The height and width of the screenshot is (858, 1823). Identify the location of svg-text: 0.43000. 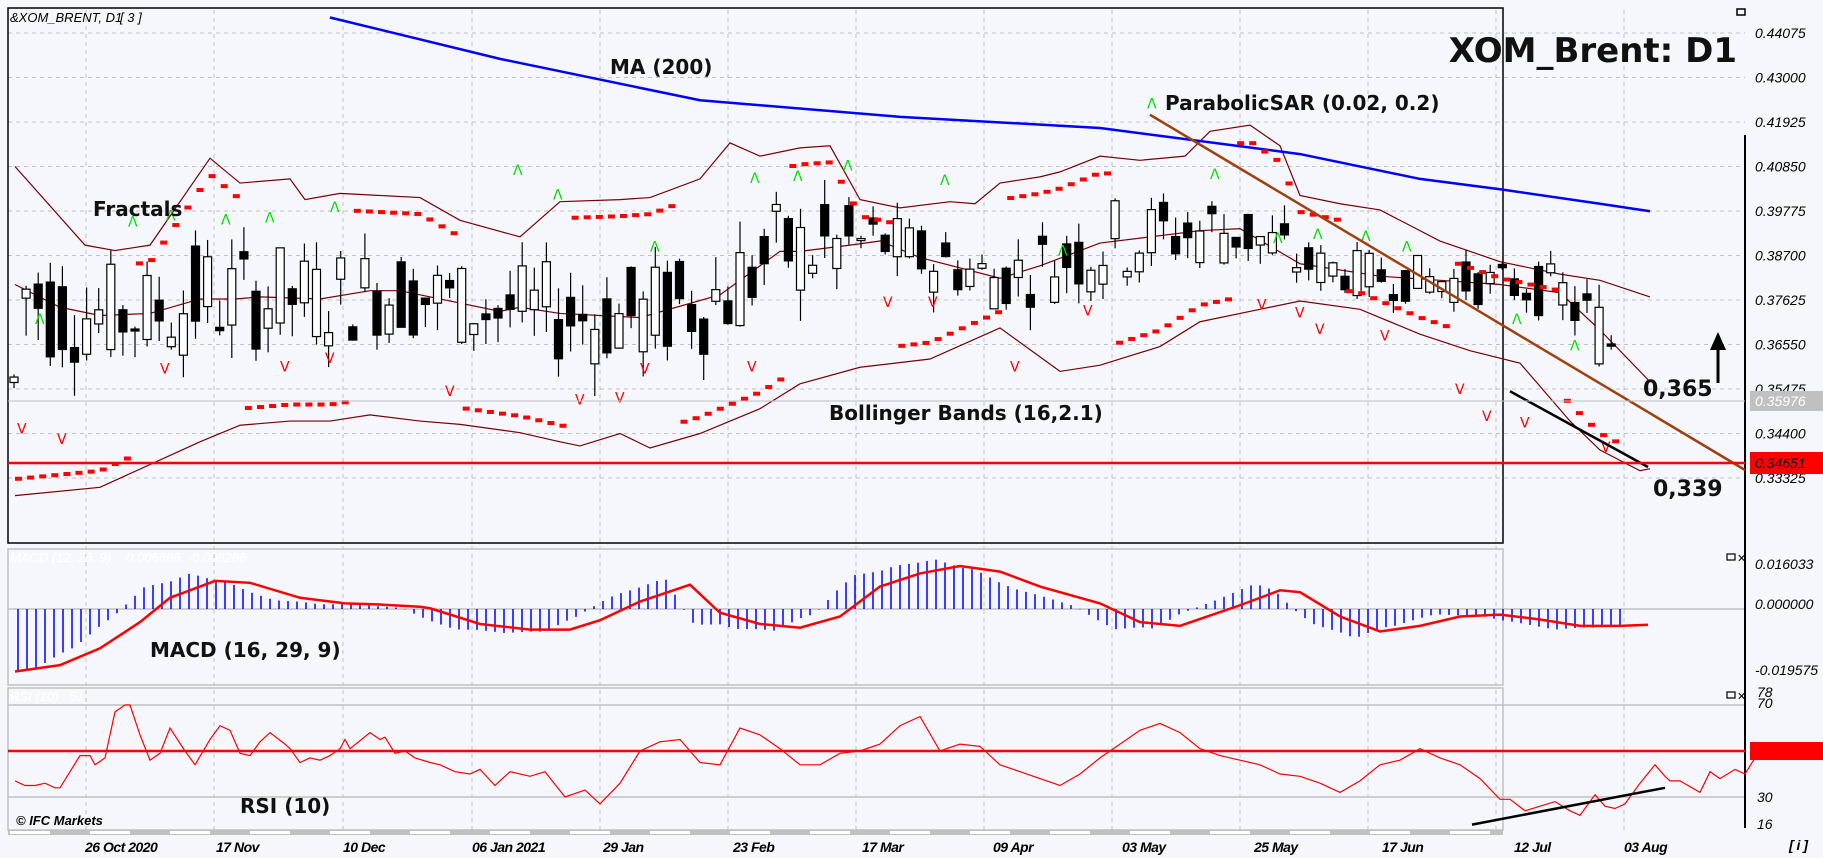
(1780, 78).